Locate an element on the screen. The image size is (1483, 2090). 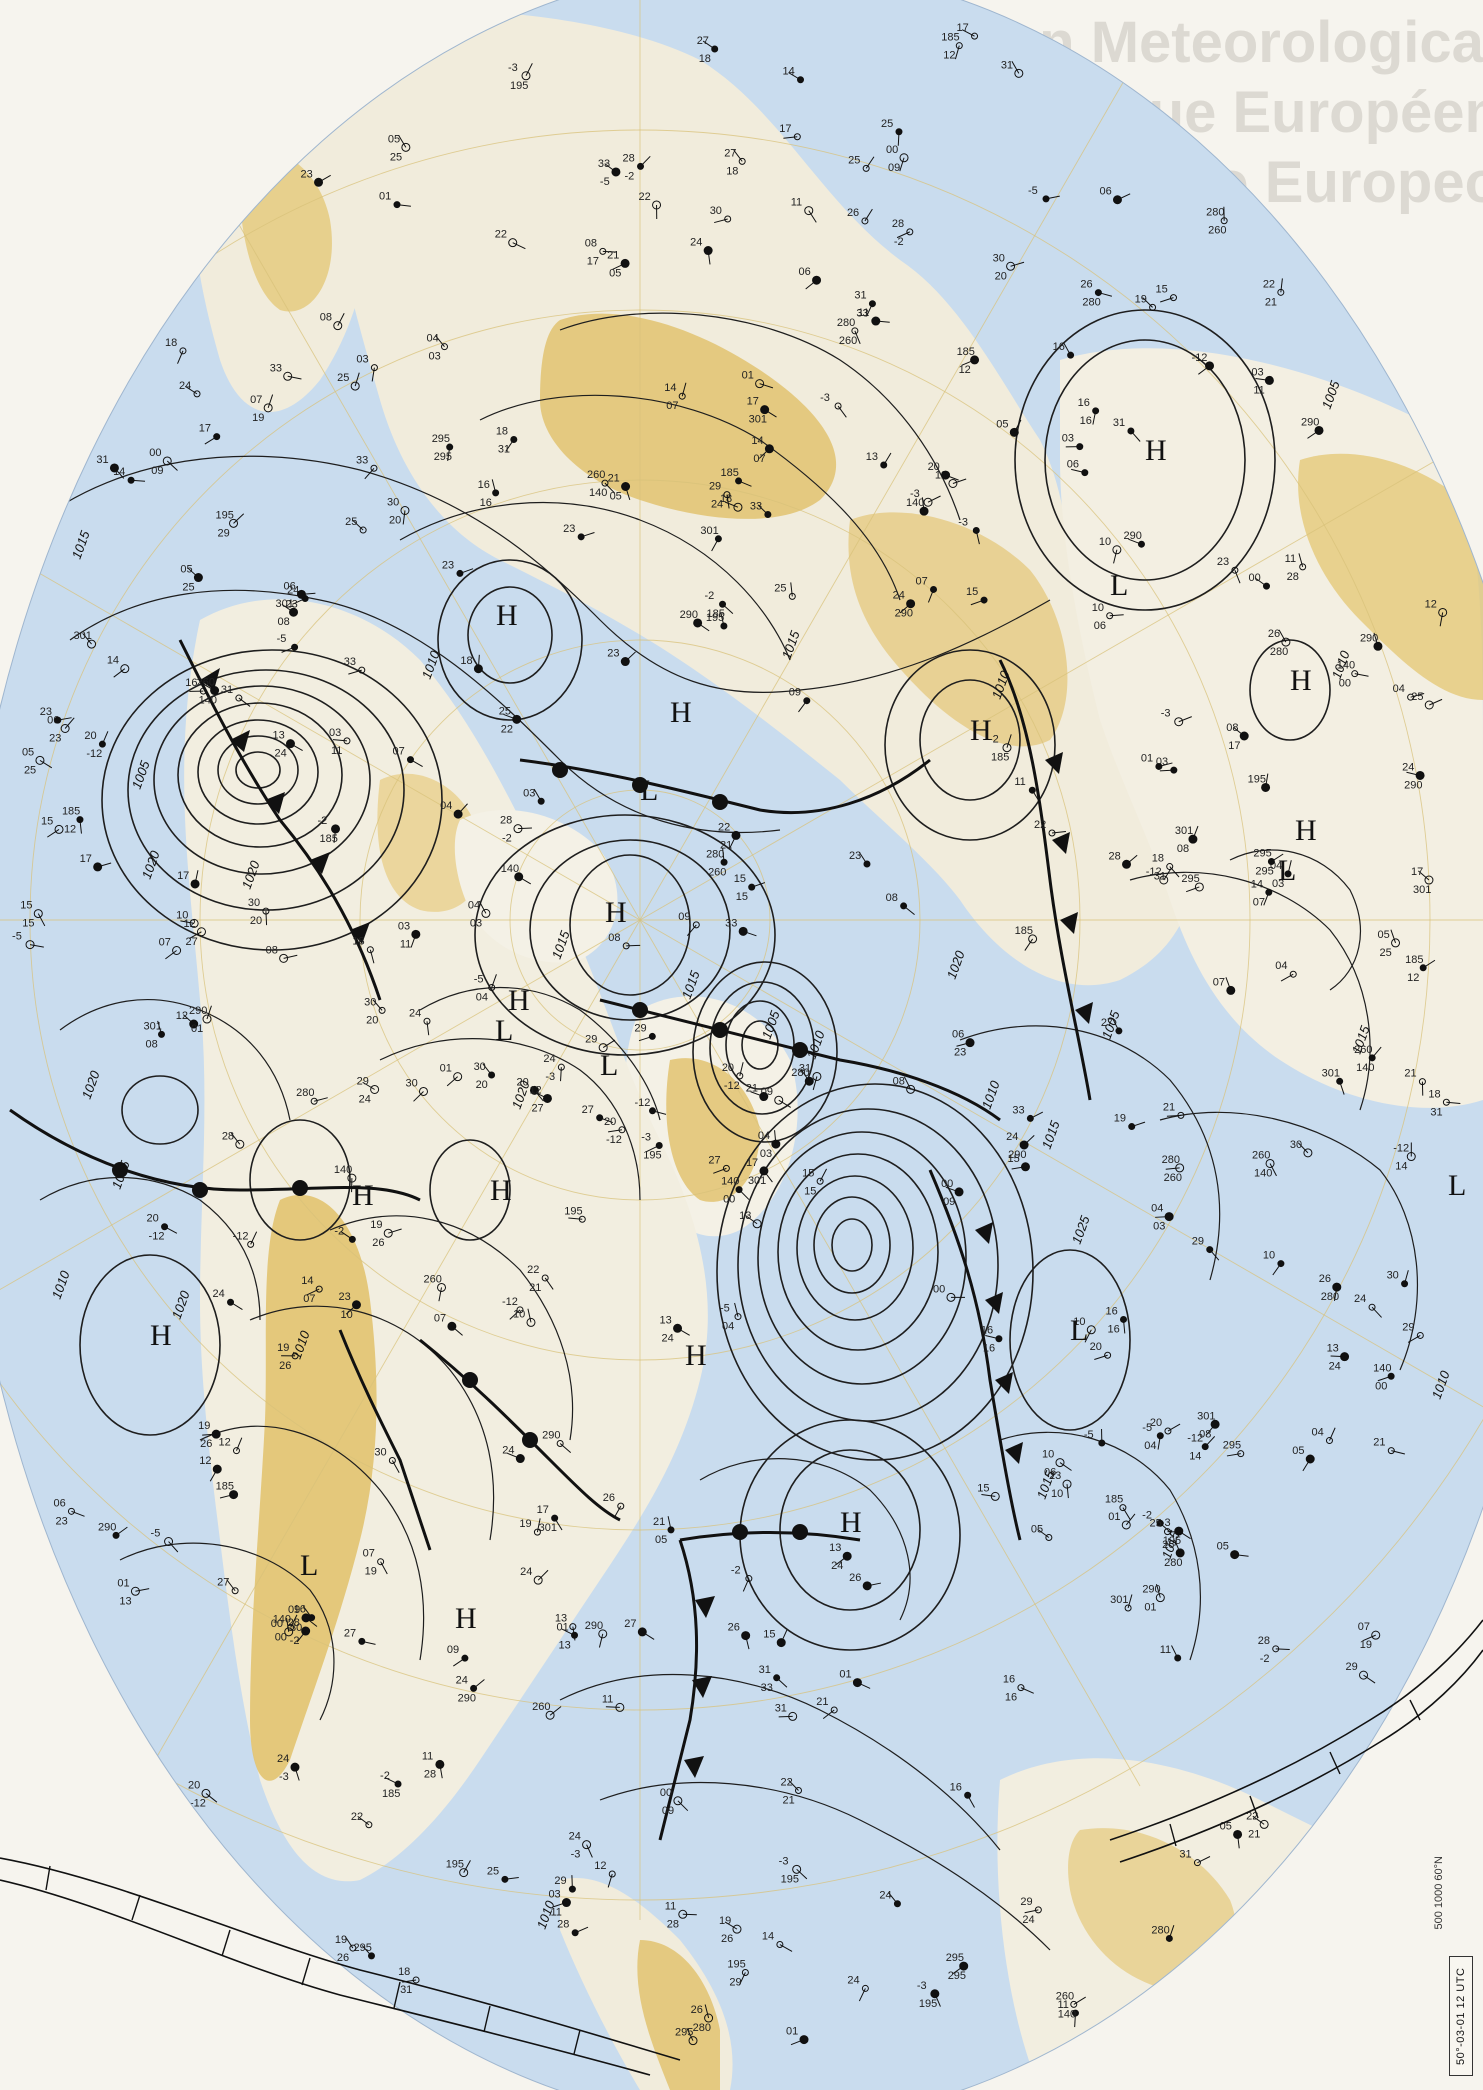
station-plot: 24 -3 is located at coordinates (288, 1768).